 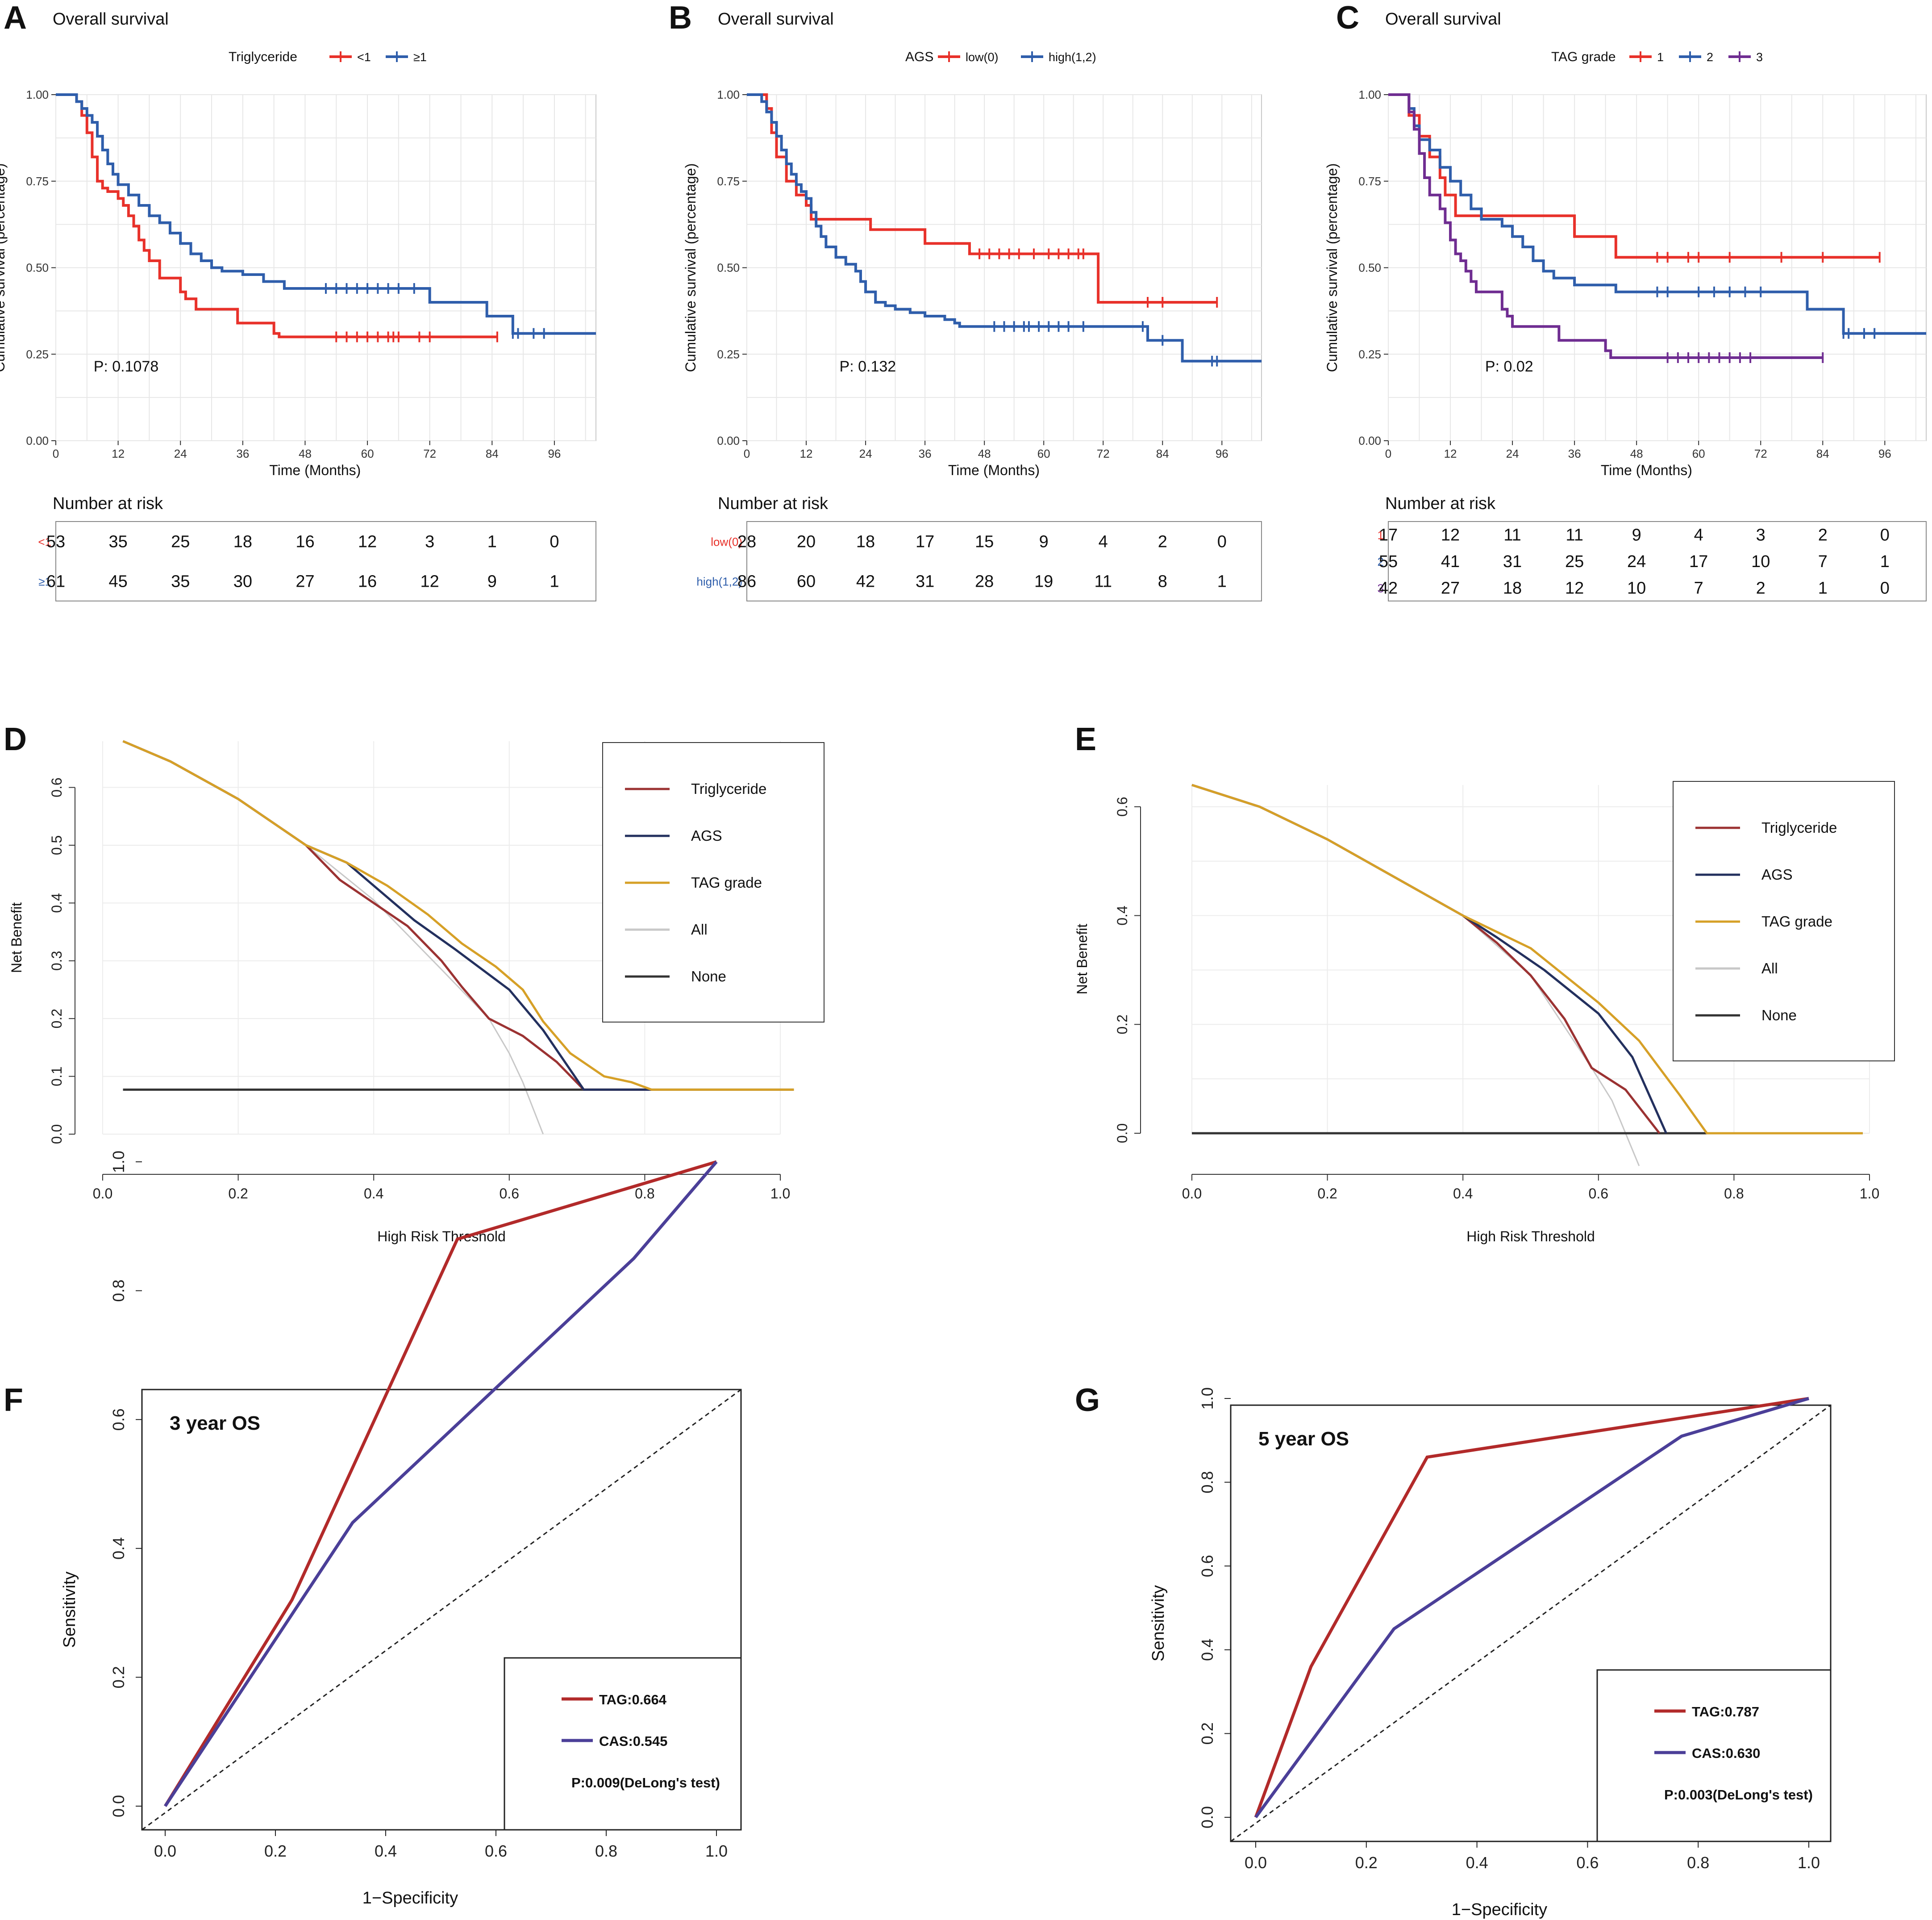 What do you see at coordinates (492, 453) in the screenshot?
I see `x-tick-label: 84` at bounding box center [492, 453].